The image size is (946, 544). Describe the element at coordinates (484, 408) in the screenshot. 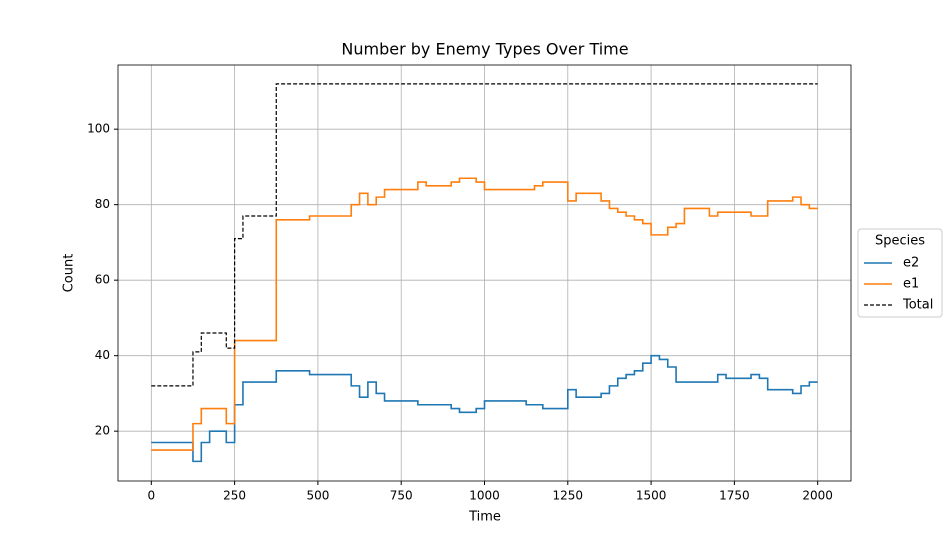

I see `series-line` at that location.